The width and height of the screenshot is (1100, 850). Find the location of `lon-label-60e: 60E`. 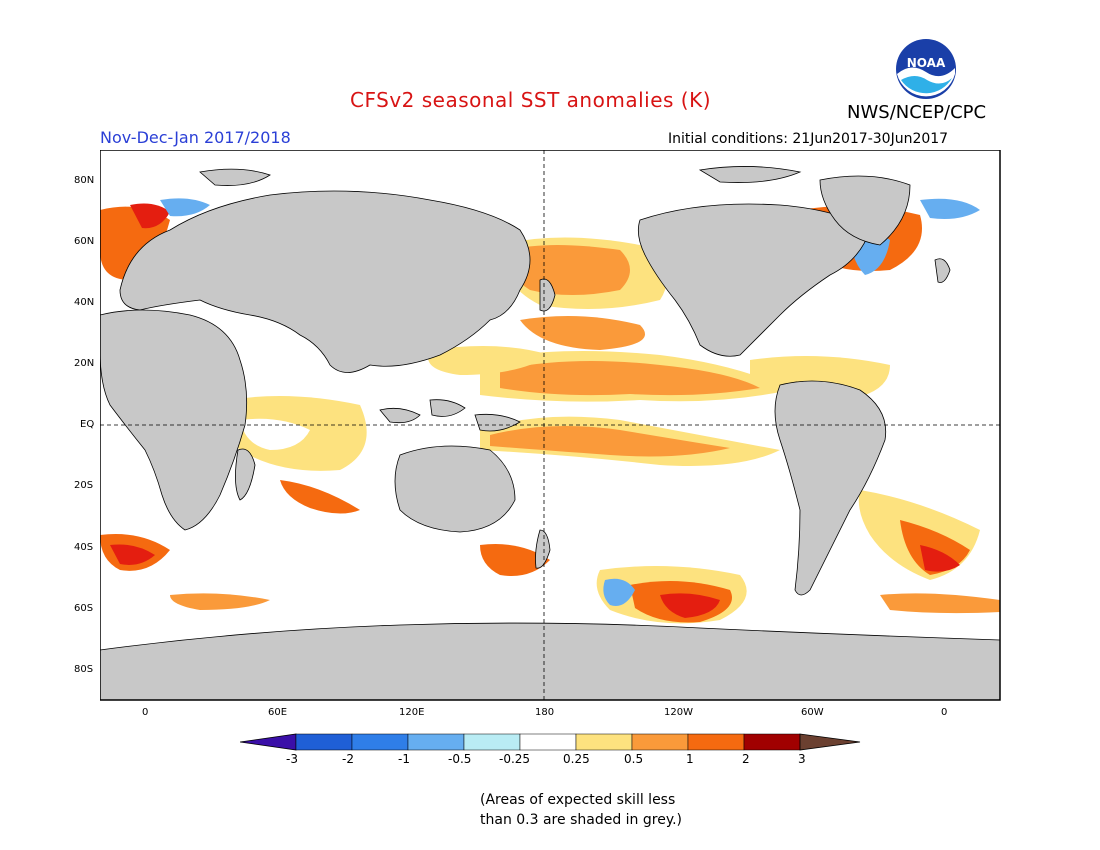

lon-label-60e: 60E is located at coordinates (278, 712).